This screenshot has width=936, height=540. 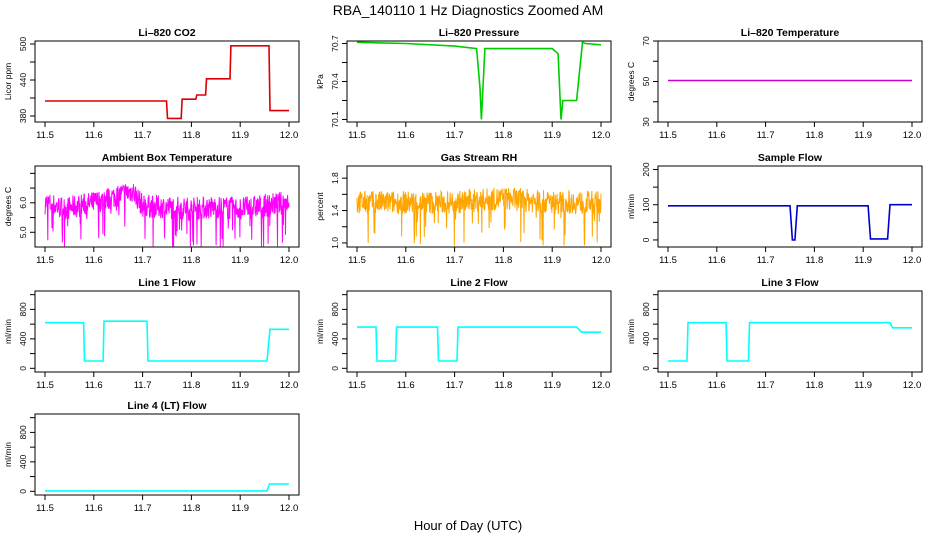 What do you see at coordinates (335, 43) in the screenshot?
I see `y-tick-label: 70.7` at bounding box center [335, 43].